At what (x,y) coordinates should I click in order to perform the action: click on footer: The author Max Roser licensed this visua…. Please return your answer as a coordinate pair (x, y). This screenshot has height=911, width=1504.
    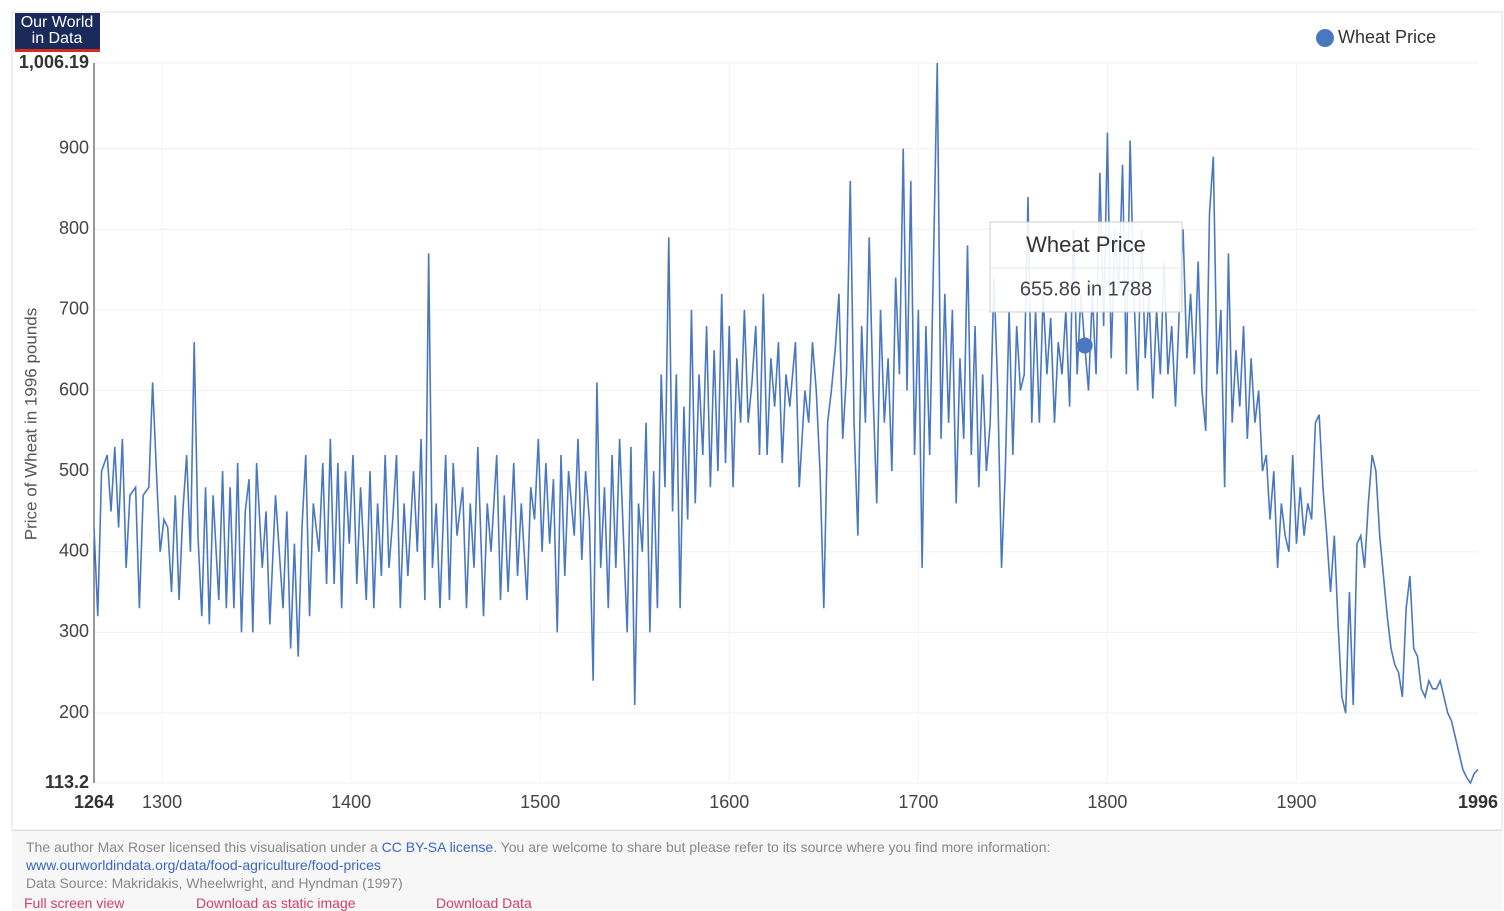
    Looking at the image, I should click on (757, 870).